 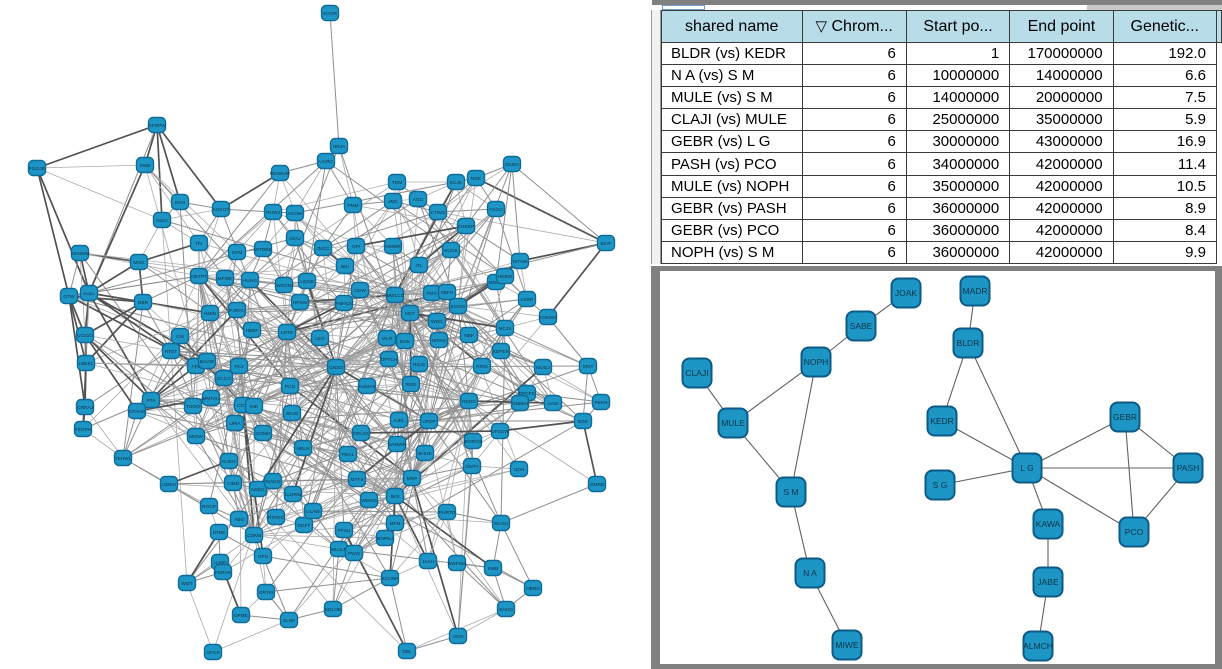 What do you see at coordinates (235, 424) in the screenshot?
I see `svg-text: UPIA` at bounding box center [235, 424].